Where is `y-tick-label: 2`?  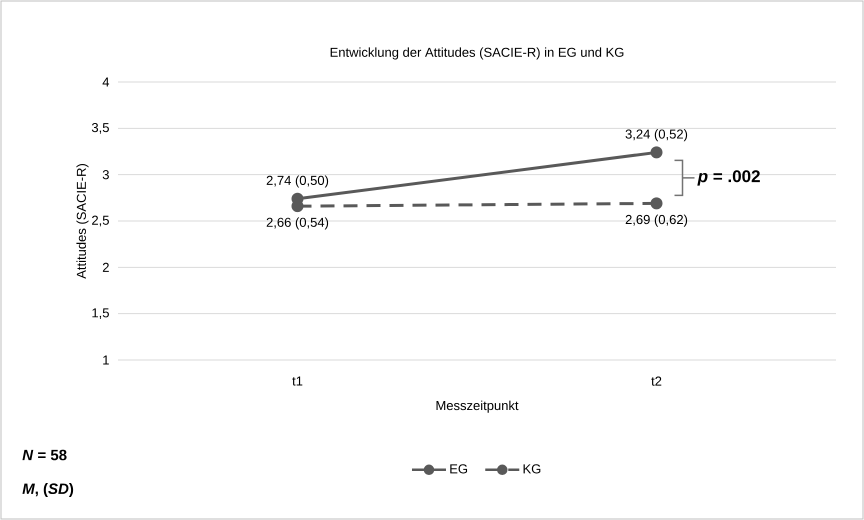 y-tick-label: 2 is located at coordinates (105, 267).